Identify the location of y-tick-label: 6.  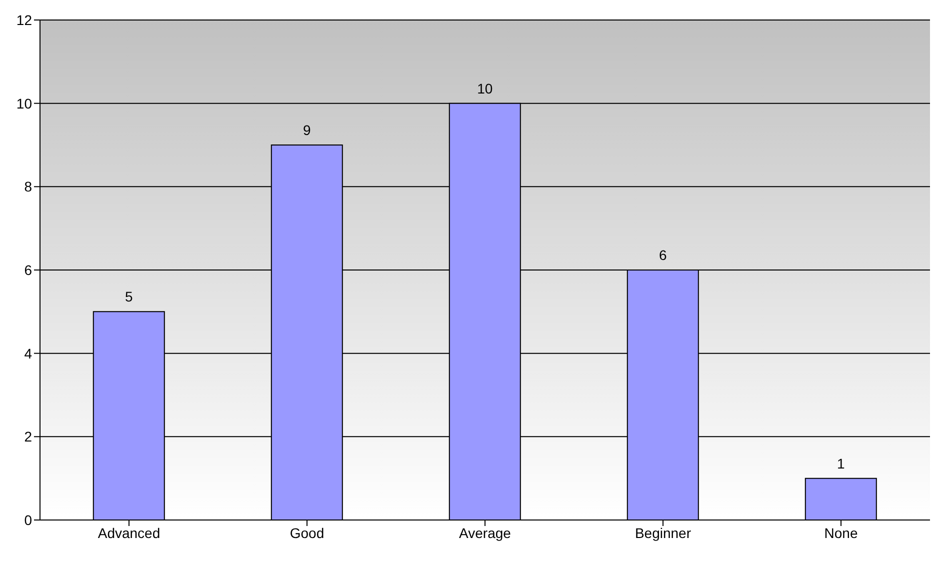
(28, 270).